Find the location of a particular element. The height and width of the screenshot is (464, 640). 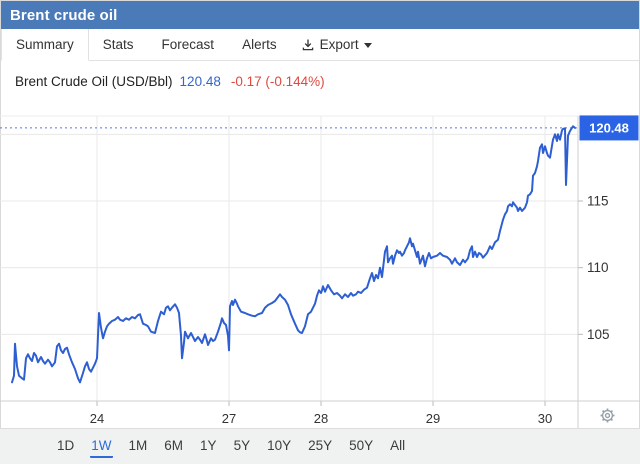

x-axis-label: 27 is located at coordinates (229, 418).